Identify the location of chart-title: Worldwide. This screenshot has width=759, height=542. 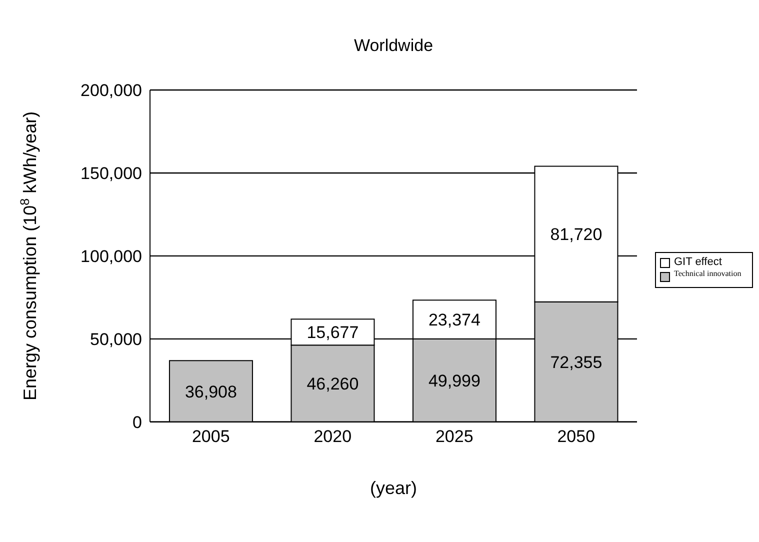
(393, 46).